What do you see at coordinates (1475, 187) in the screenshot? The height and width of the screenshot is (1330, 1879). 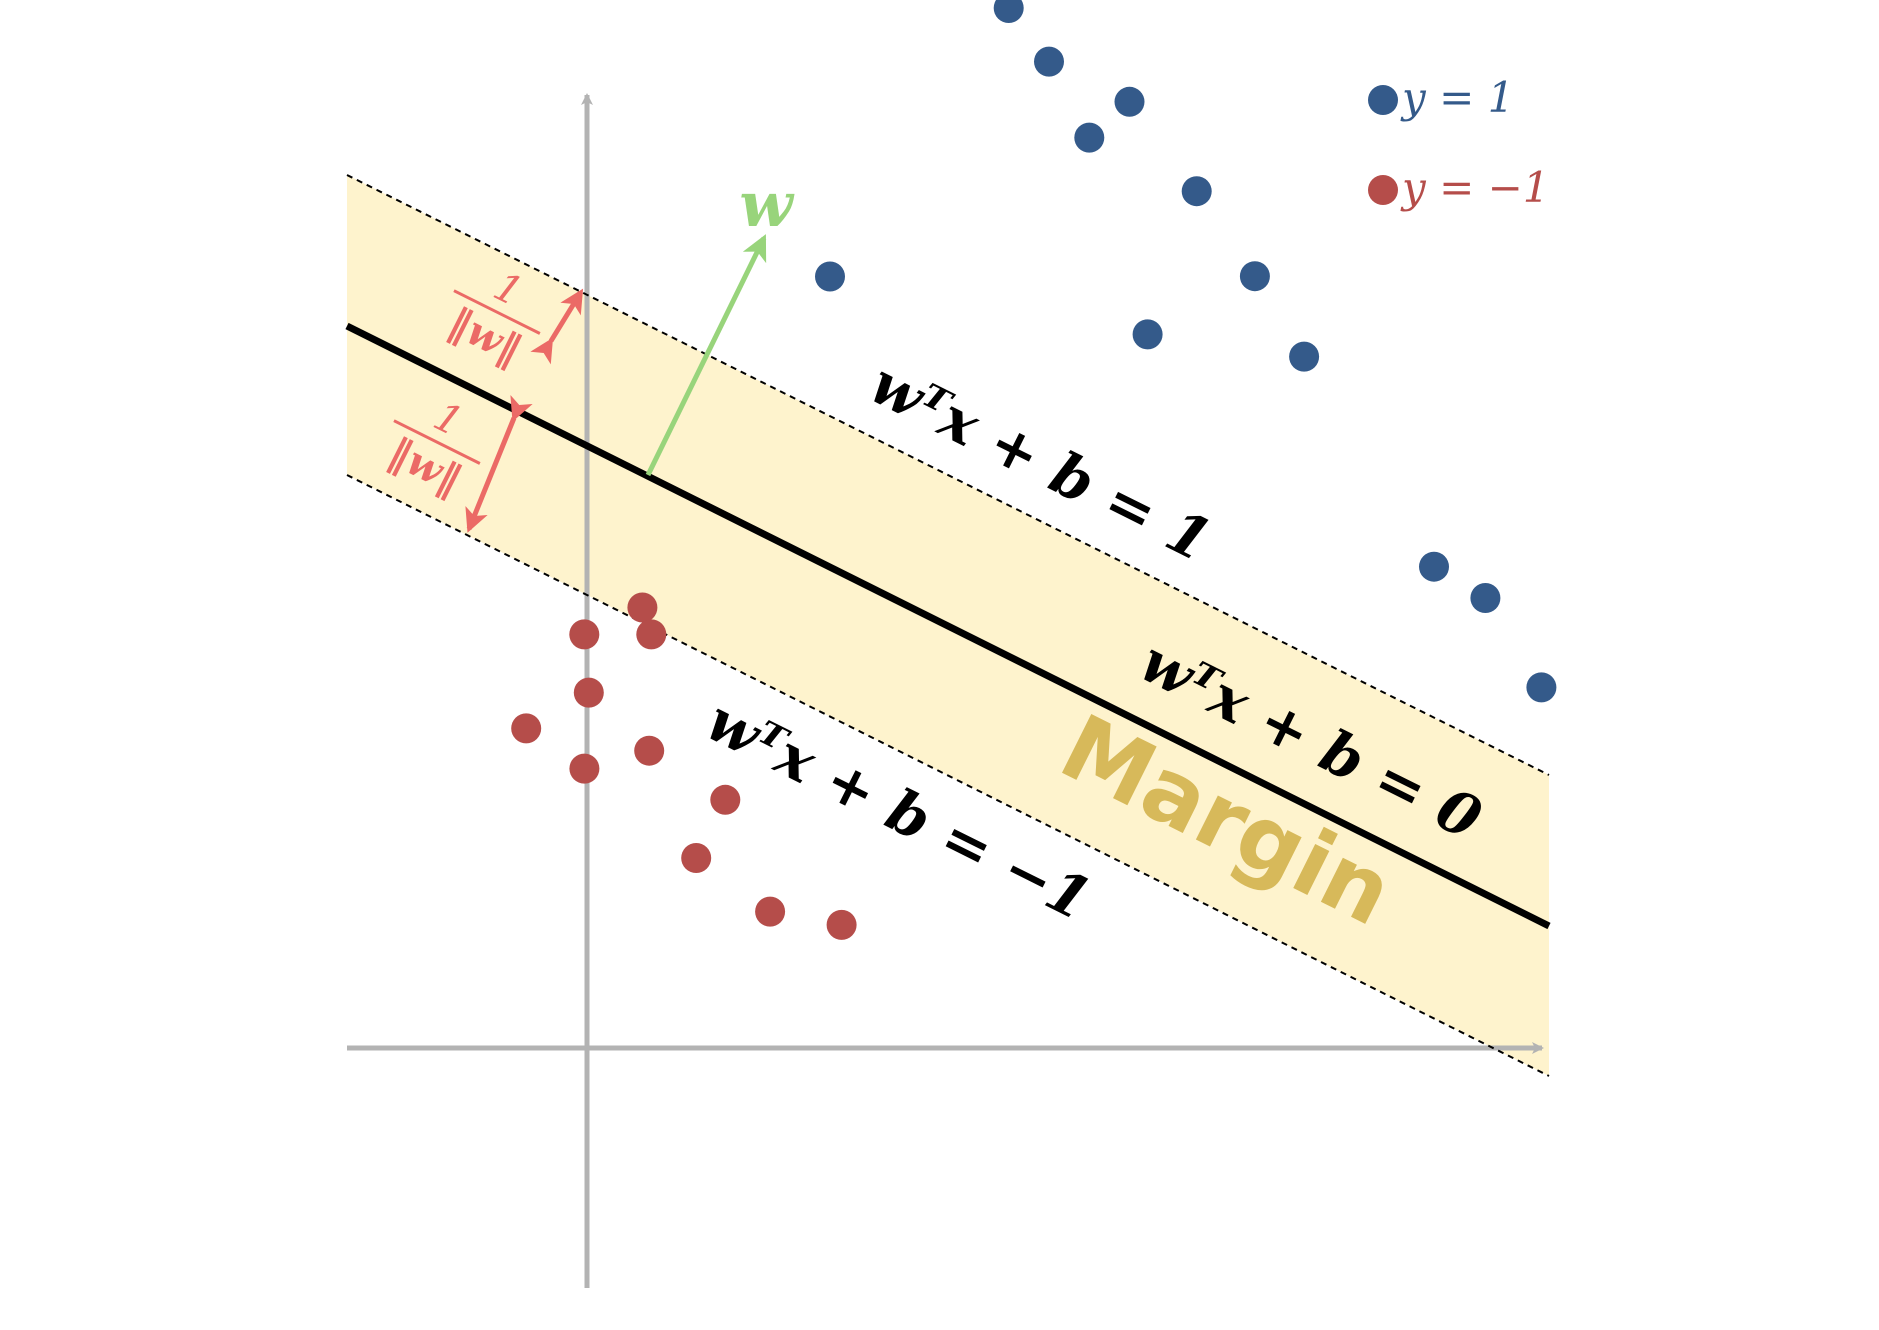 I see `legend-negative-label: y = −1` at bounding box center [1475, 187].